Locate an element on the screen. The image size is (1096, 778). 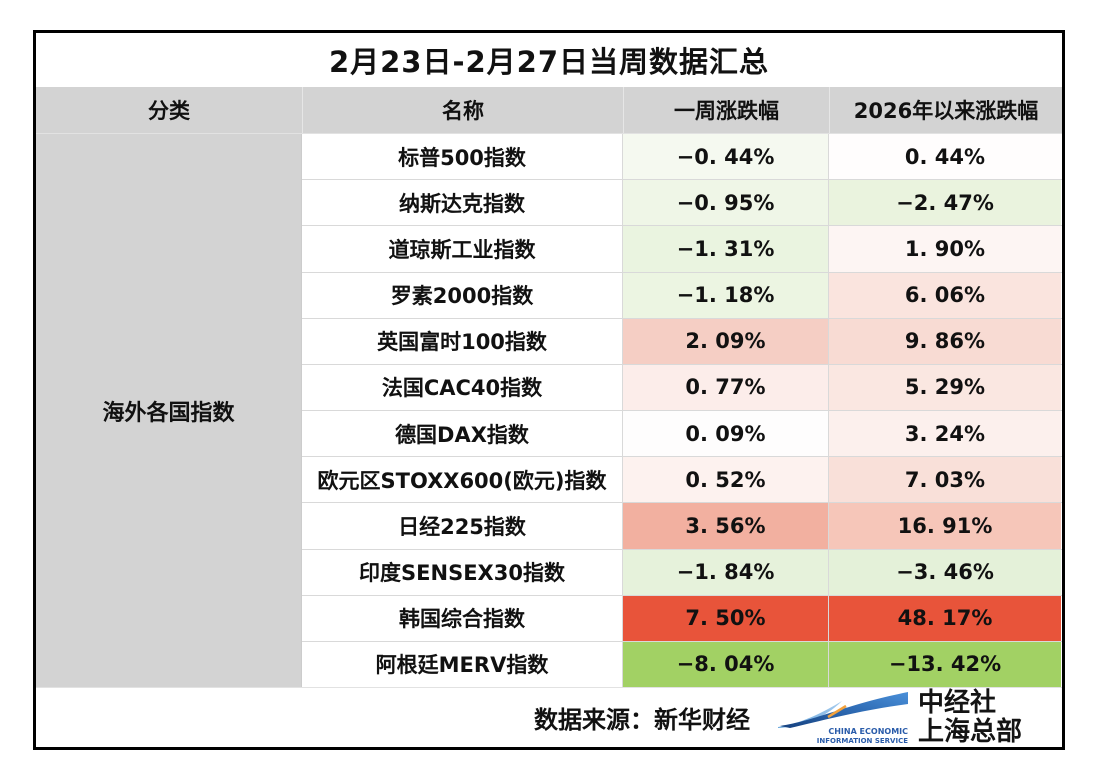
index-name-cell: 阿根廷MERV指数 is located at coordinates (462, 664).